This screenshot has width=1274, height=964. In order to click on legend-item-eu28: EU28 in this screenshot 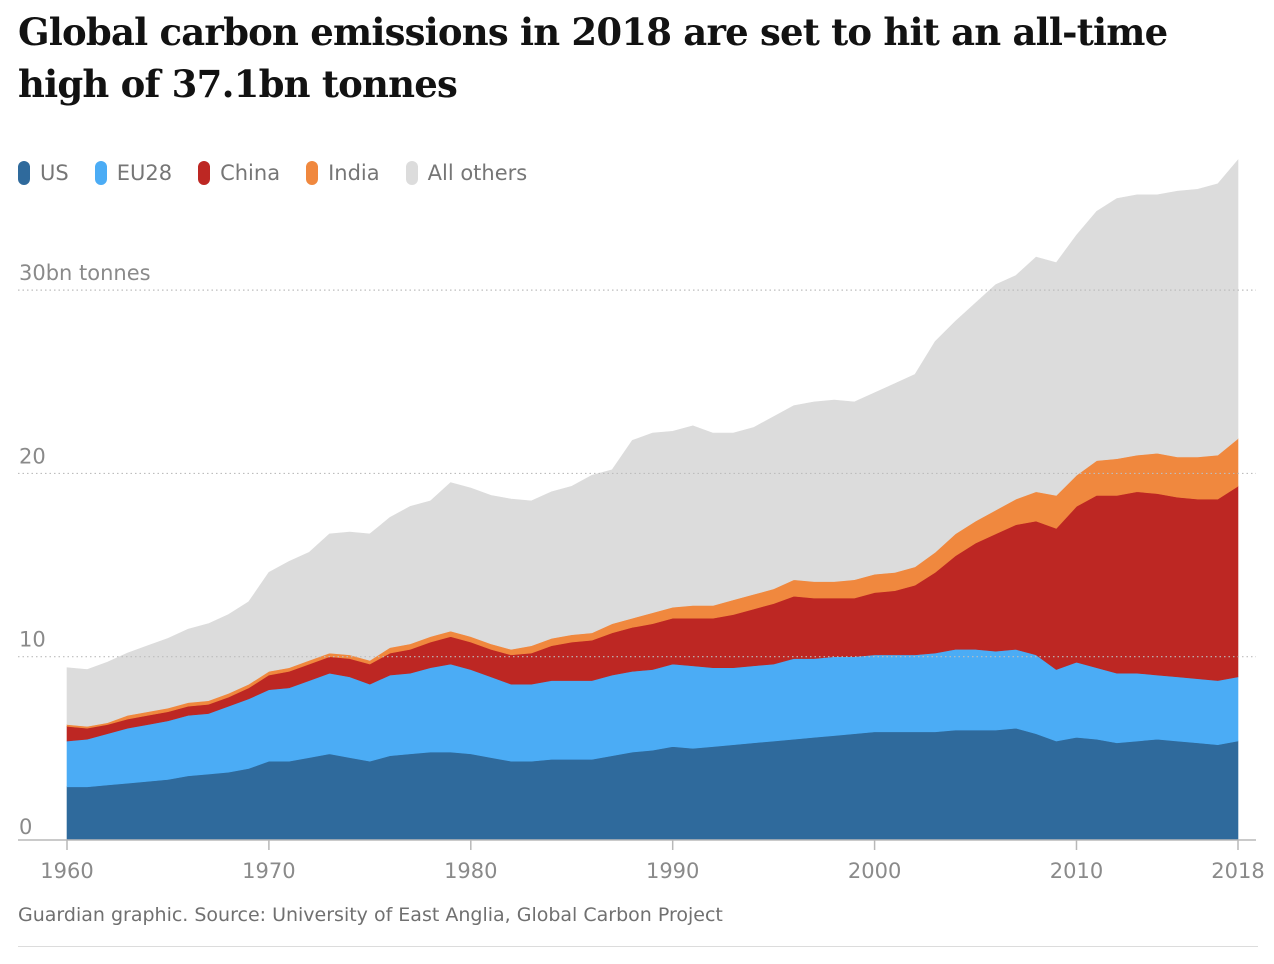, I will do `click(133, 173)`.